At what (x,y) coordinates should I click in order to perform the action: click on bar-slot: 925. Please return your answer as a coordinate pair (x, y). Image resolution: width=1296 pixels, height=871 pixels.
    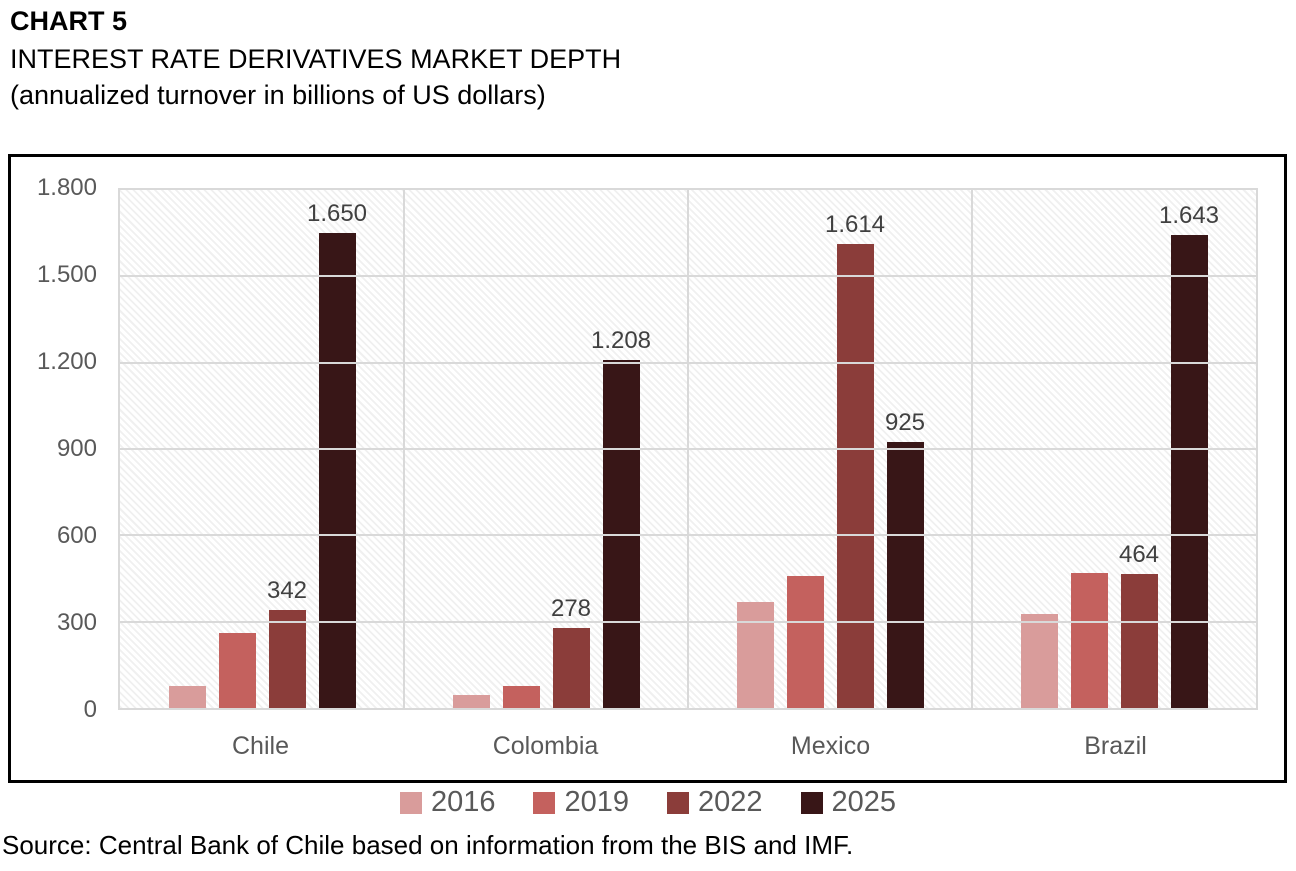
    Looking at the image, I should click on (905, 449).